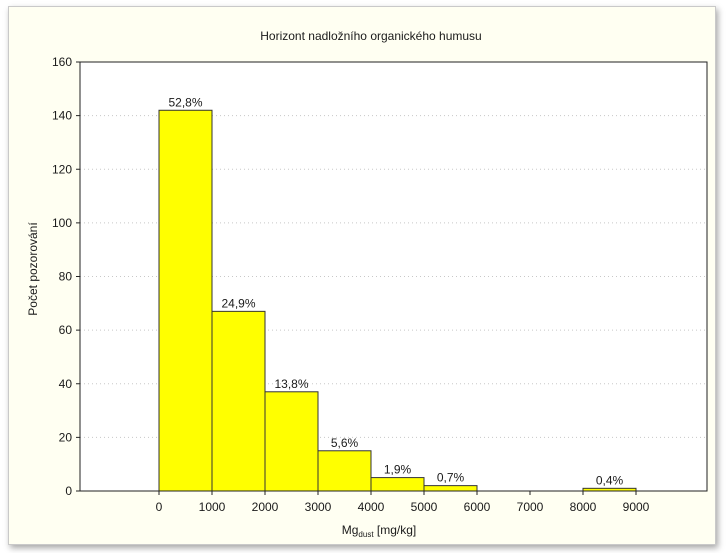 This screenshot has height=553, width=726. What do you see at coordinates (350, 530) in the screenshot?
I see `x-axis-label-main: Mg` at bounding box center [350, 530].